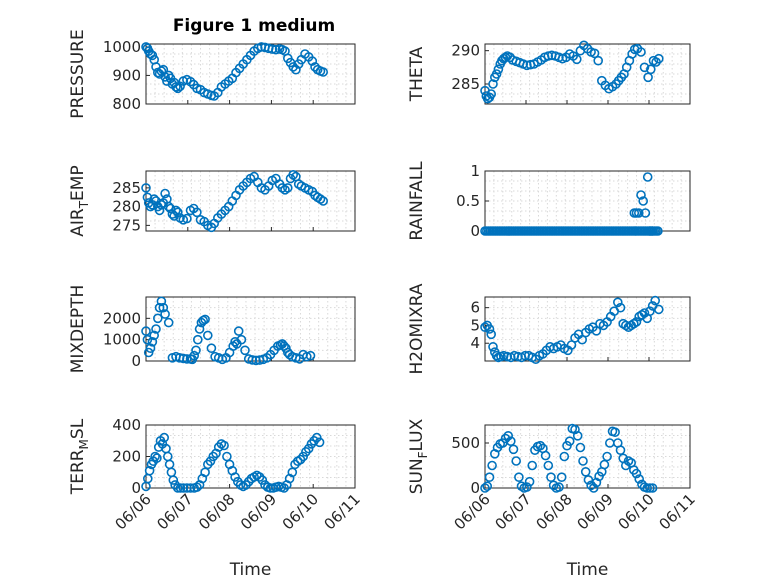 The image size is (778, 583). What do you see at coordinates (465, 443) in the screenshot?
I see `panel-7-ytick-label: 500` at bounding box center [465, 443].